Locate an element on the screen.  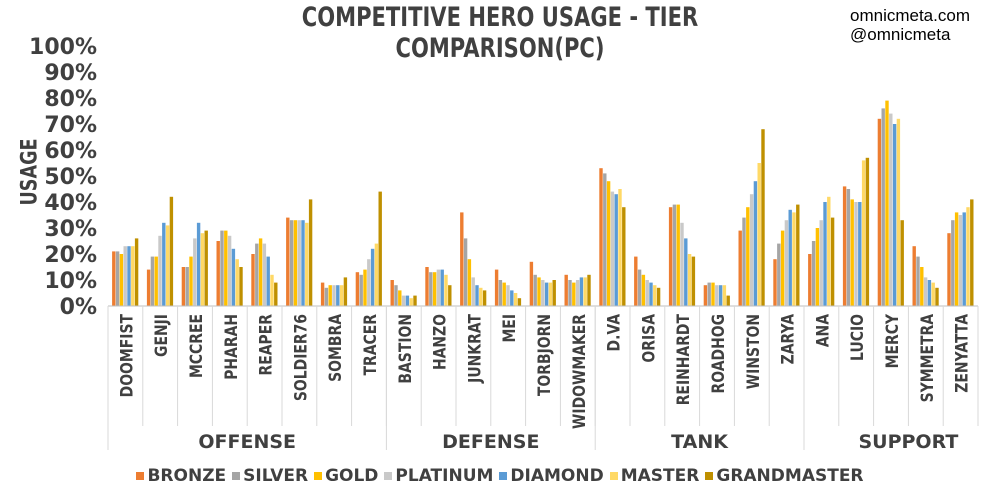
bar-platinum-reaper is located at coordinates (264, 274).